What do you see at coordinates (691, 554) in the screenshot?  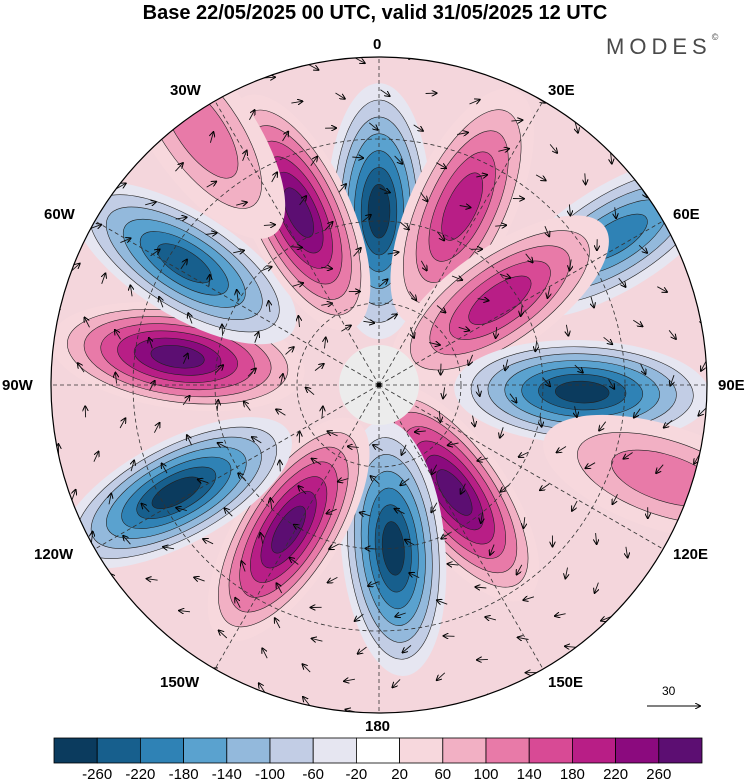 I see `lon-label-120e: 120E` at bounding box center [691, 554].